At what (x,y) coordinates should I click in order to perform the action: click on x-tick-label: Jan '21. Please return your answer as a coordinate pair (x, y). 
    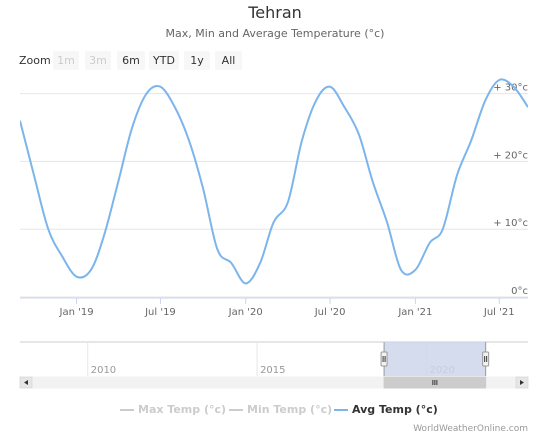
    Looking at the image, I should click on (414, 312).